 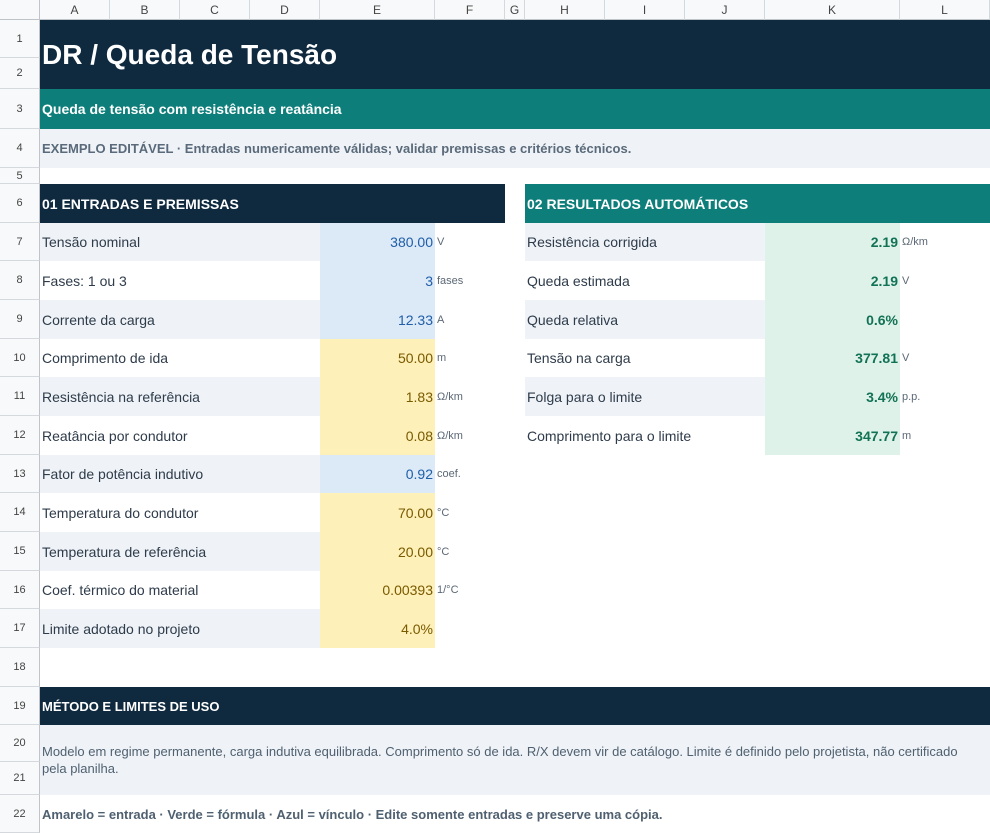 What do you see at coordinates (20, 39) in the screenshot?
I see `row-header-1: 1` at bounding box center [20, 39].